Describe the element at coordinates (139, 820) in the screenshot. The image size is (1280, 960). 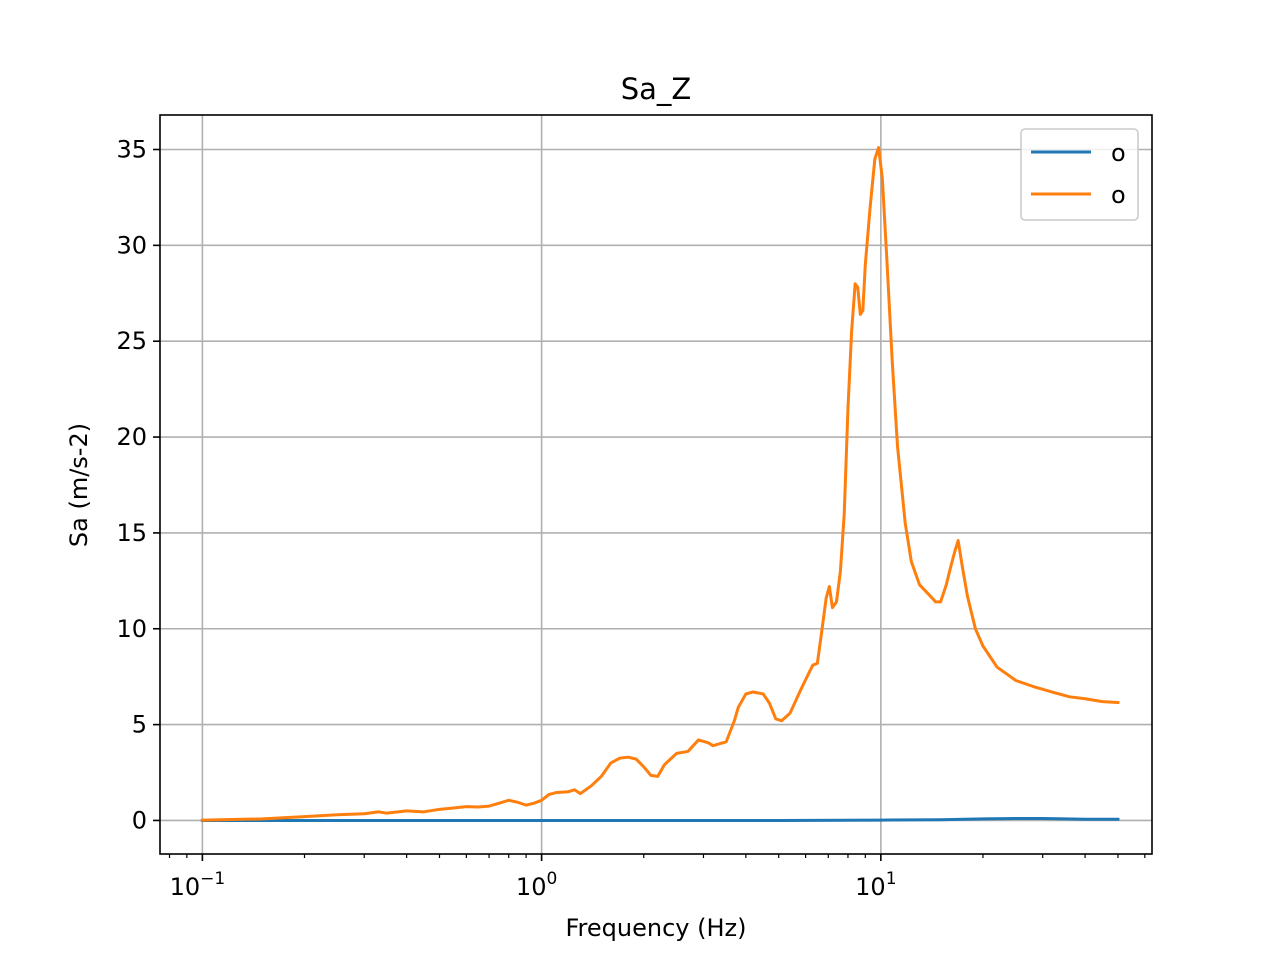
I see `y-tick-label: 0` at that location.